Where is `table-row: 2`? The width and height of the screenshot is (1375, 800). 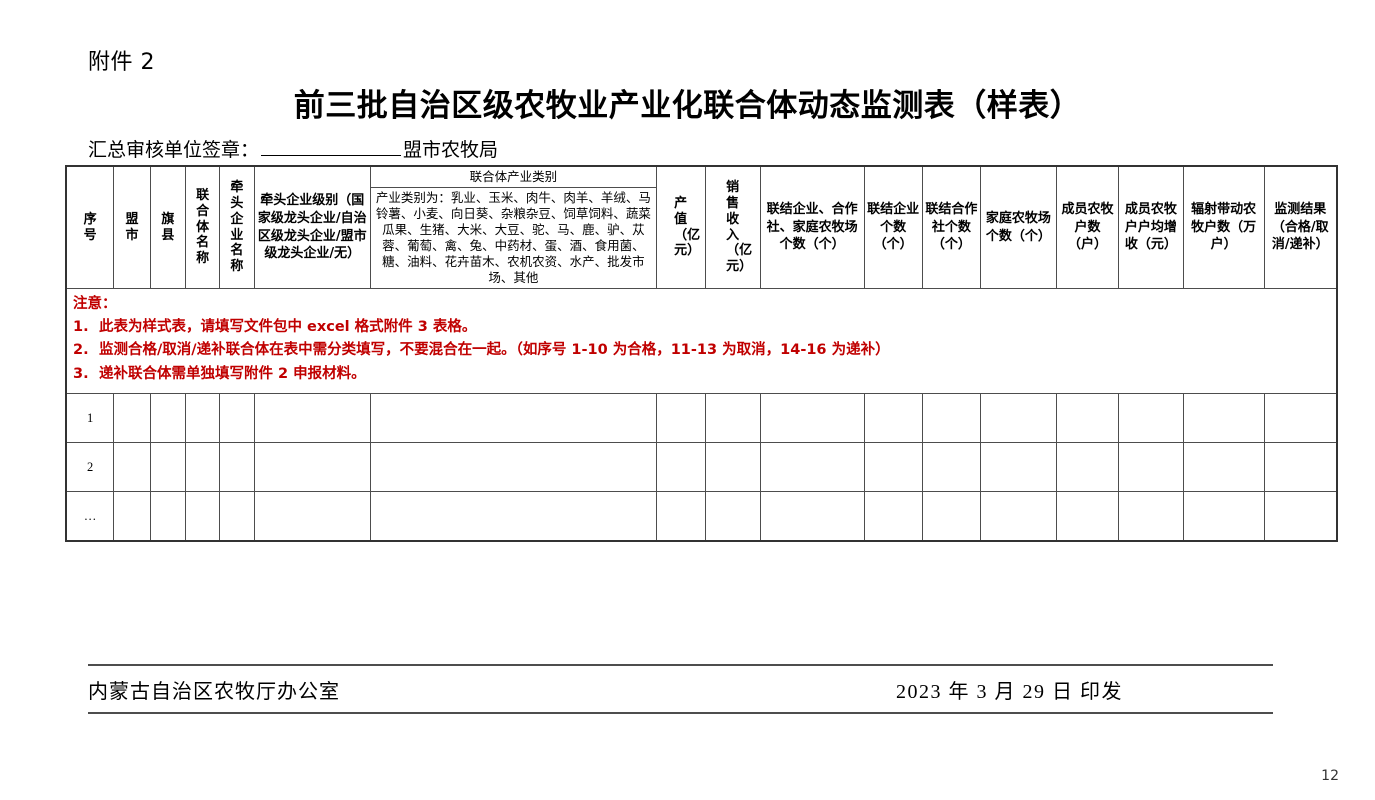 table-row: 2 is located at coordinates (701, 467).